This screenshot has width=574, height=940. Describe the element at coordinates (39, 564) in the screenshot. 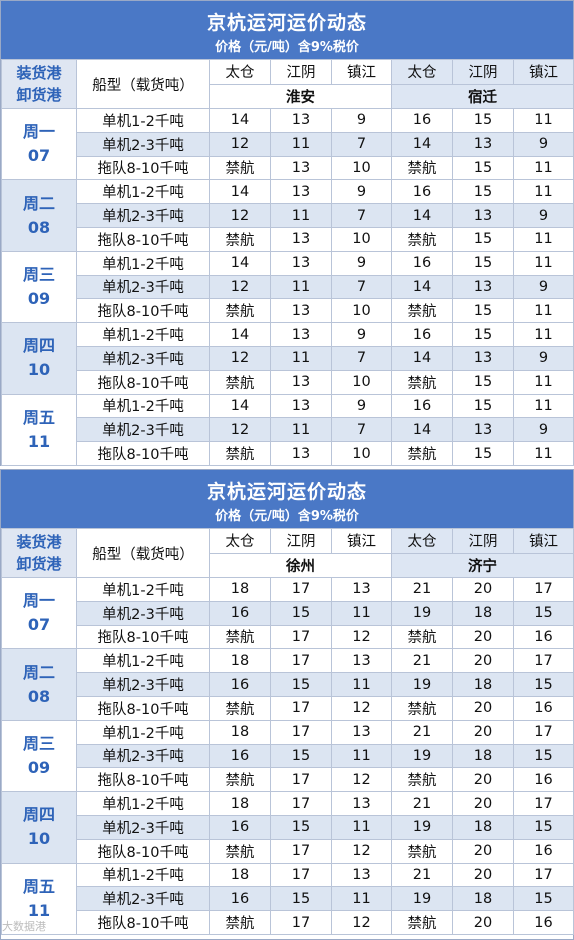

I see `unload-port-label: 卸货港` at that location.